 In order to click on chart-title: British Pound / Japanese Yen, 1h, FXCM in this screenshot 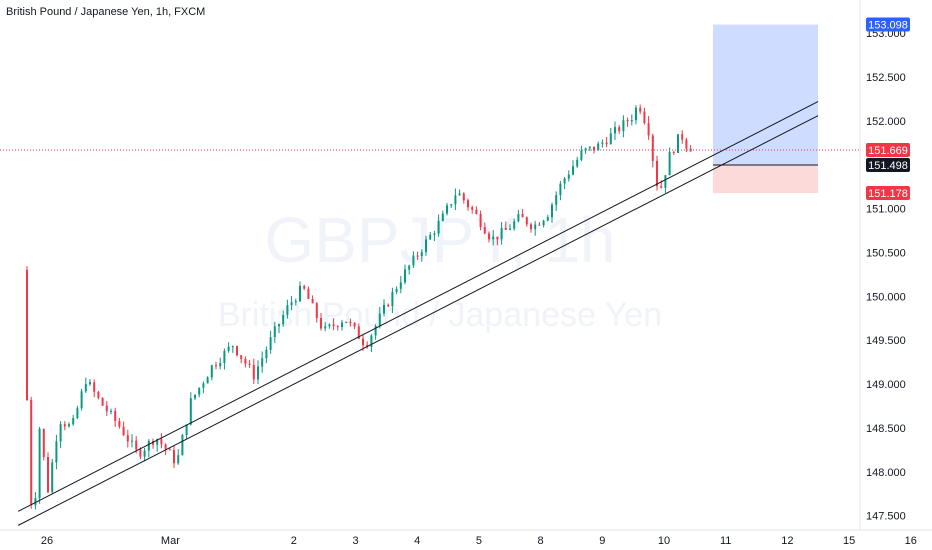, I will do `click(105, 12)`.